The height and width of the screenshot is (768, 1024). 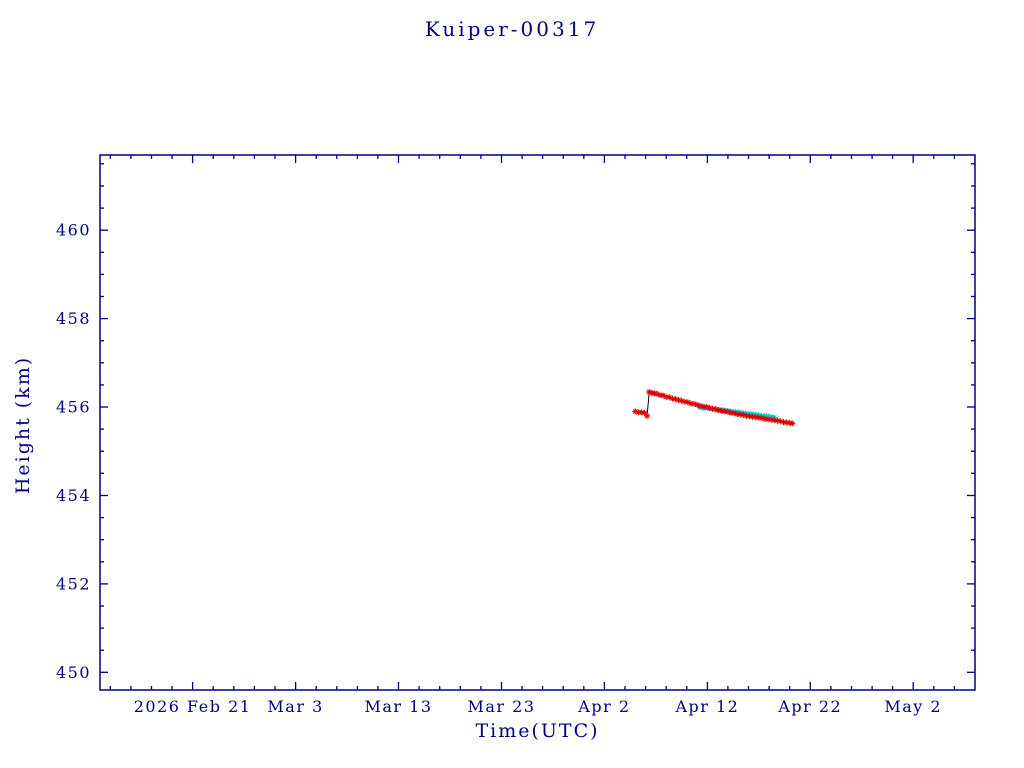 What do you see at coordinates (73, 672) in the screenshot?
I see `y-tick-label: 450` at bounding box center [73, 672].